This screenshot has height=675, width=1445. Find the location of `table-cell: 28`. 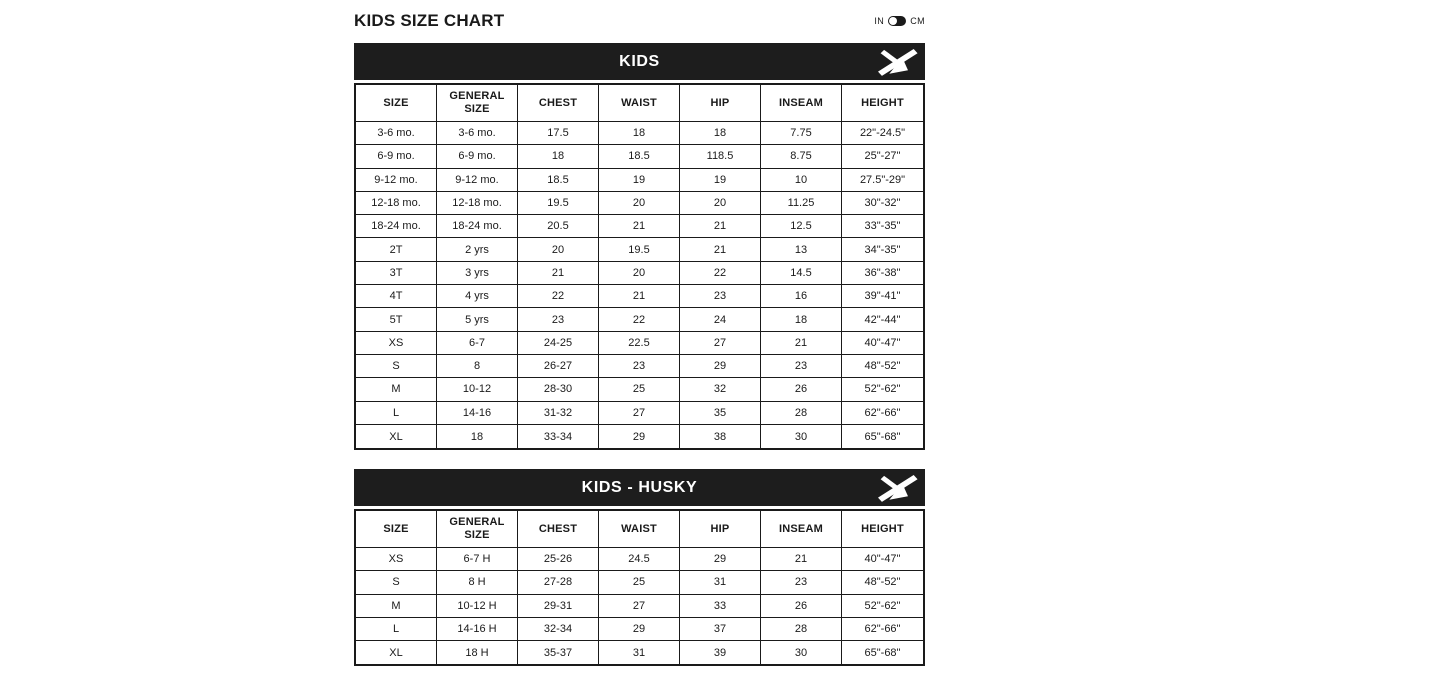

table-cell: 28 is located at coordinates (801, 629).